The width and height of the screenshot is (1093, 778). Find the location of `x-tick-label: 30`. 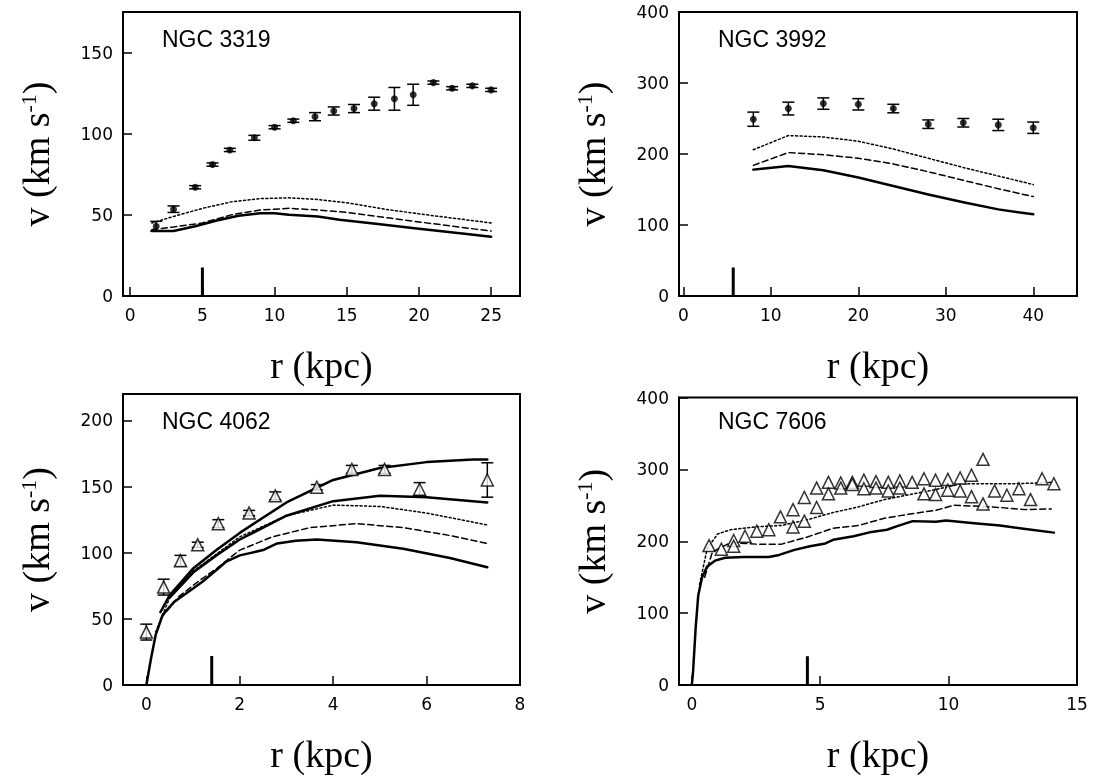

x-tick-label: 30 is located at coordinates (945, 314).